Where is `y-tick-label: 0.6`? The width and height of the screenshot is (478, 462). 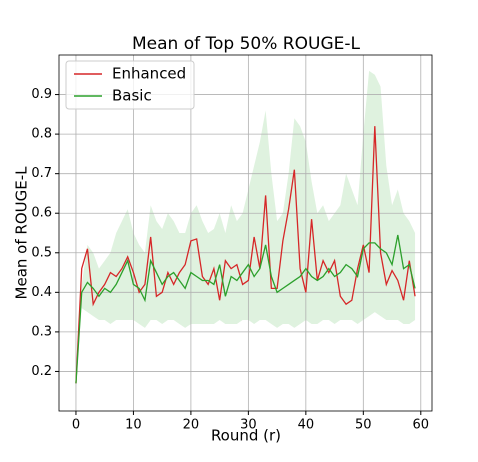 y-tick-label: 0.6 is located at coordinates (41, 213).